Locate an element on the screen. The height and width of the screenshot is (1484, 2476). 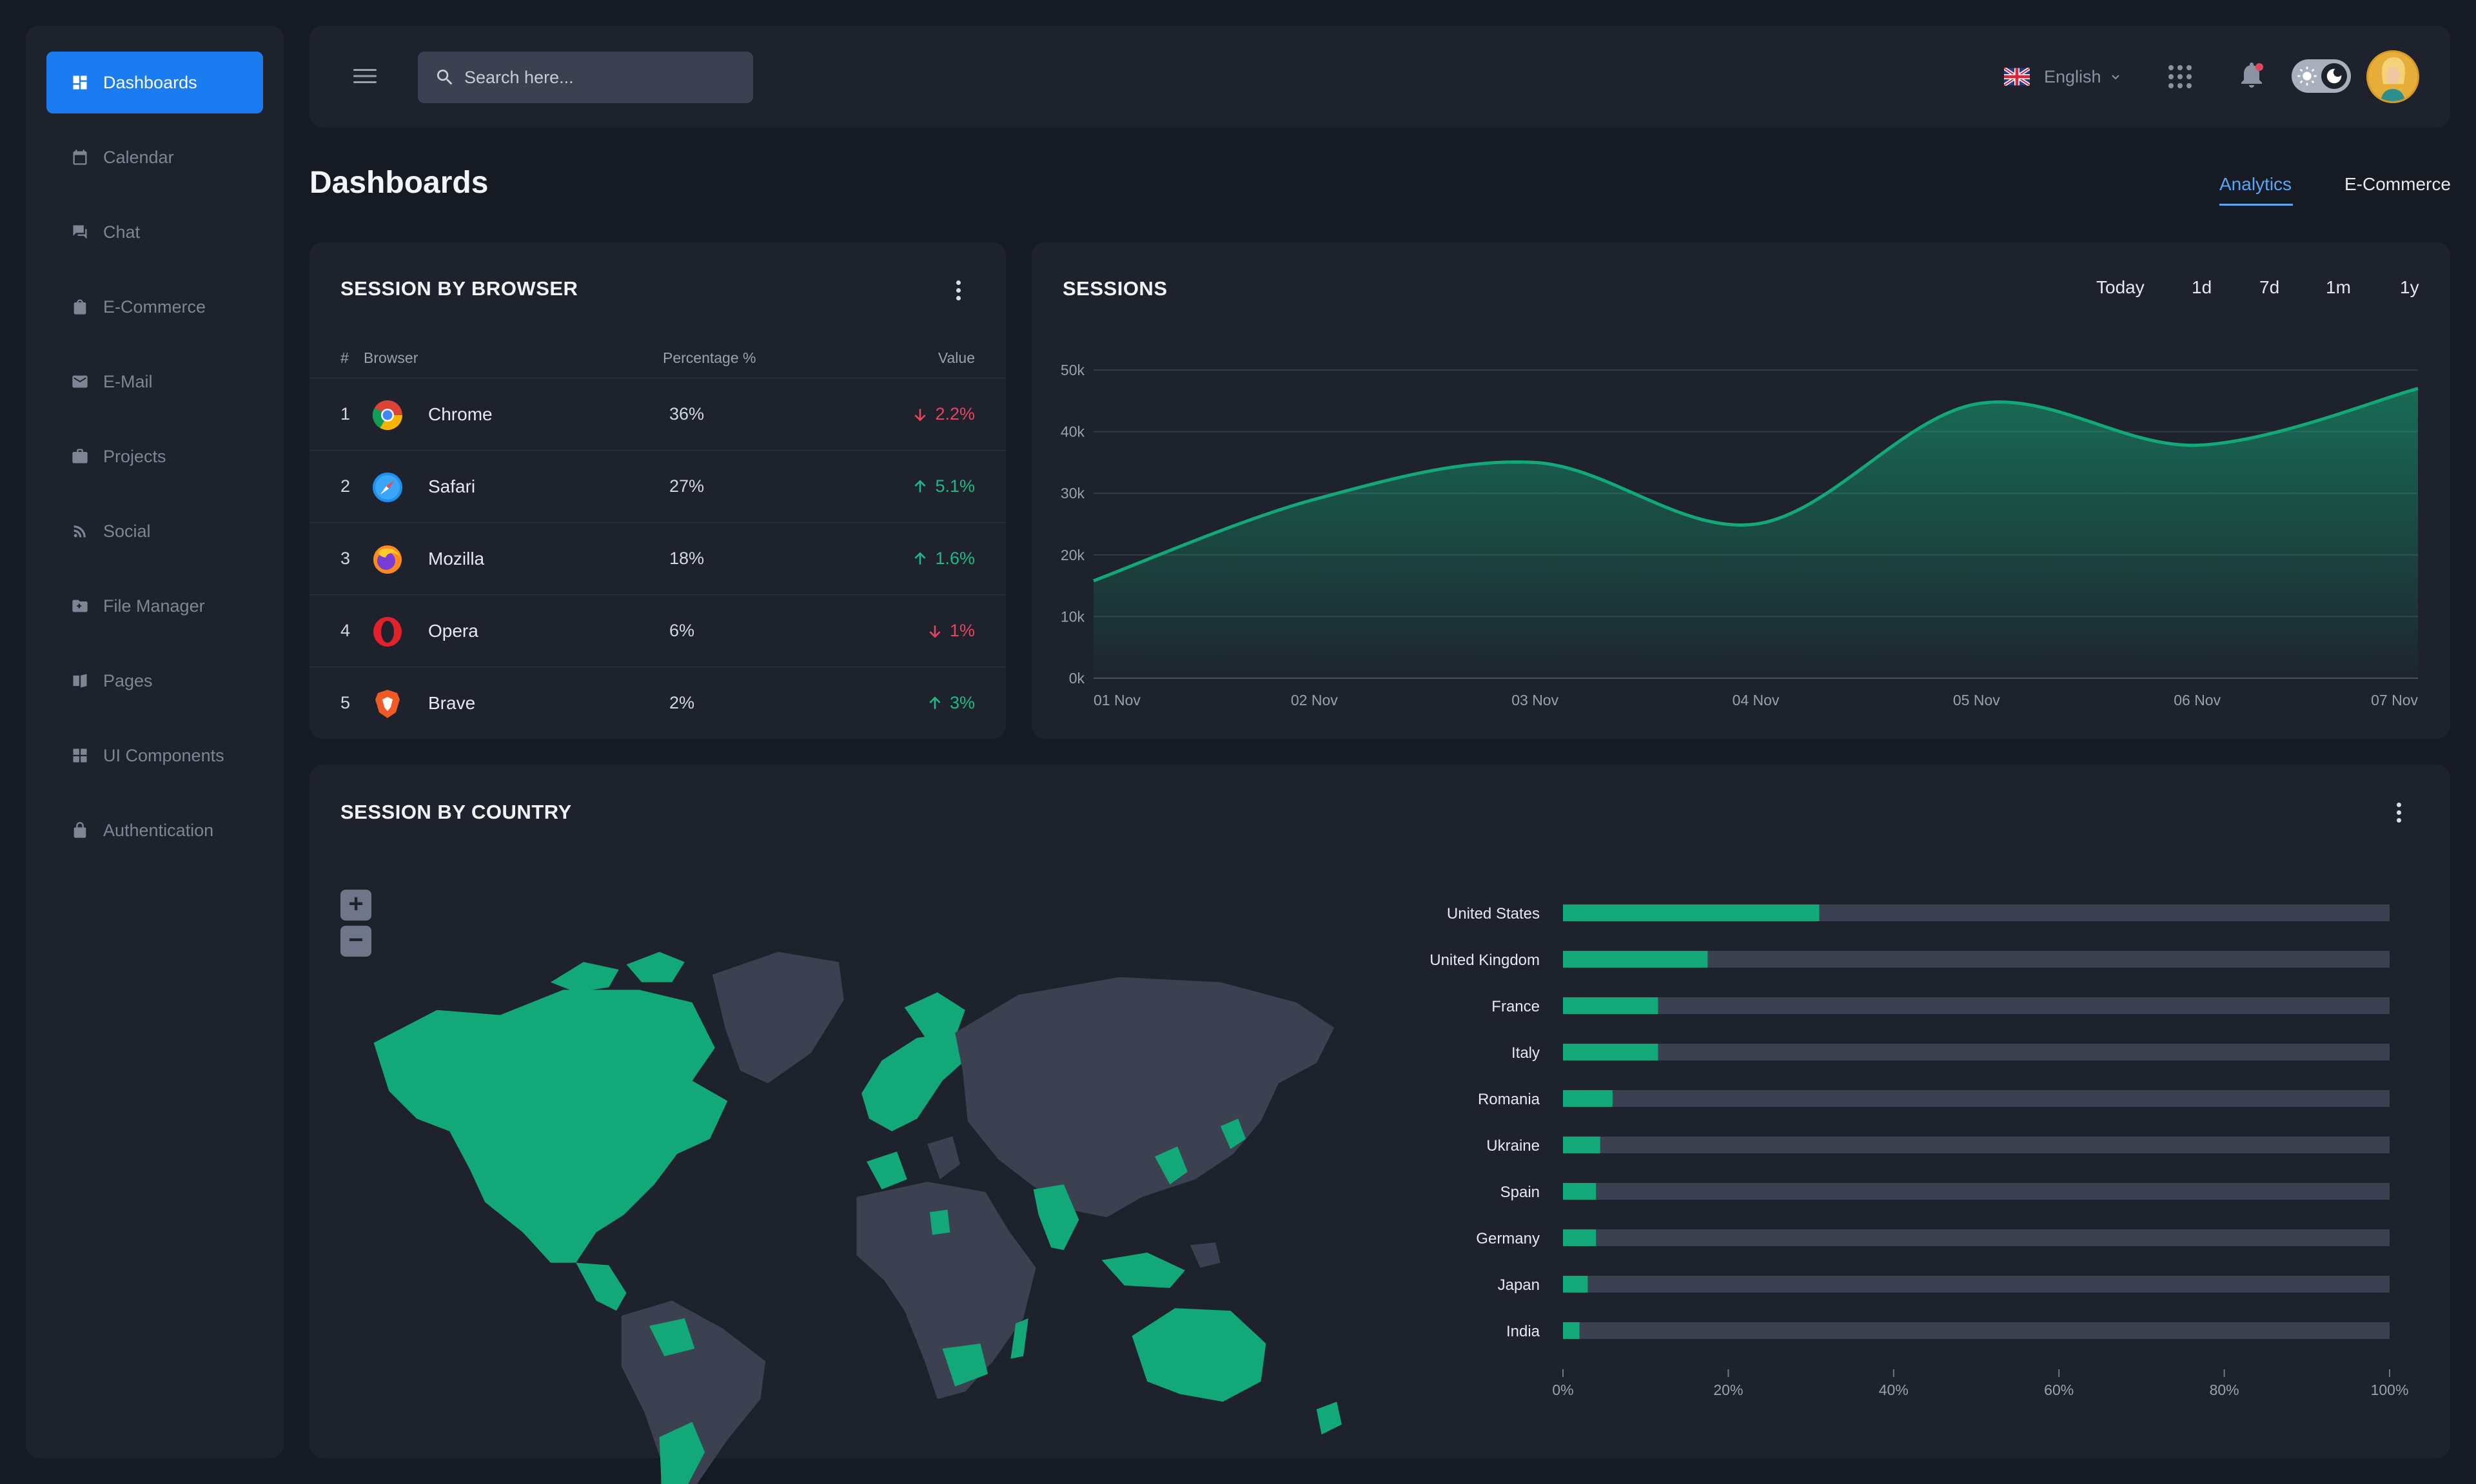
search-box is located at coordinates (585, 77).